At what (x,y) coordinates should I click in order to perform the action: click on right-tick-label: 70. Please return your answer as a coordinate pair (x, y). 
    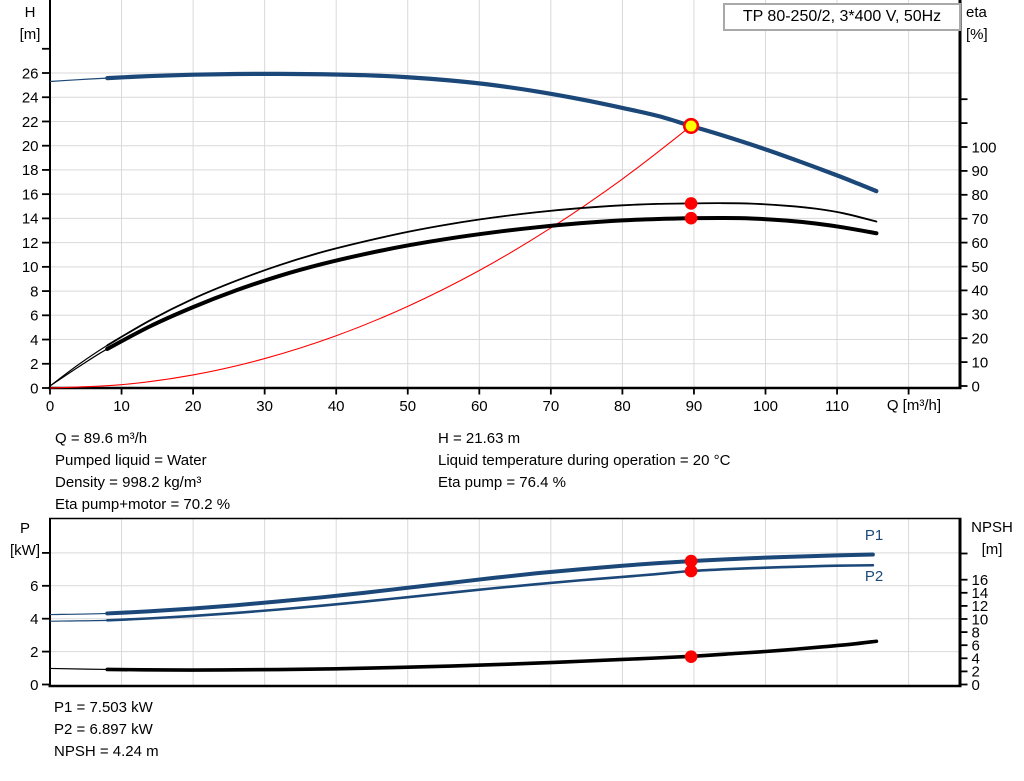
    Looking at the image, I should click on (980, 219).